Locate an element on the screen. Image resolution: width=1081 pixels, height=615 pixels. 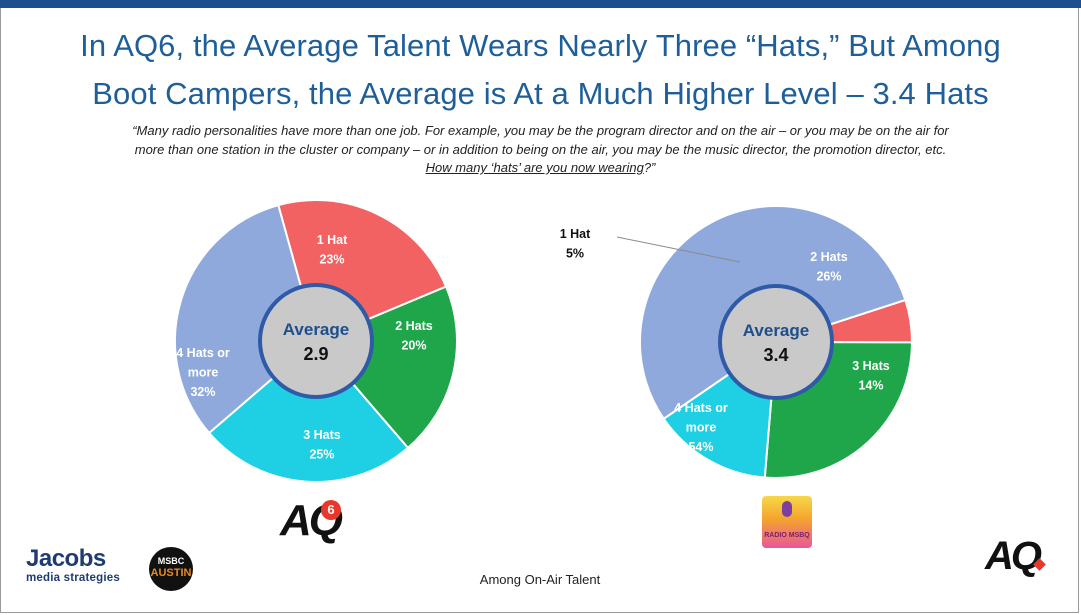
jacobs-logo-sub: media strategies is located at coordinates (73, 578).